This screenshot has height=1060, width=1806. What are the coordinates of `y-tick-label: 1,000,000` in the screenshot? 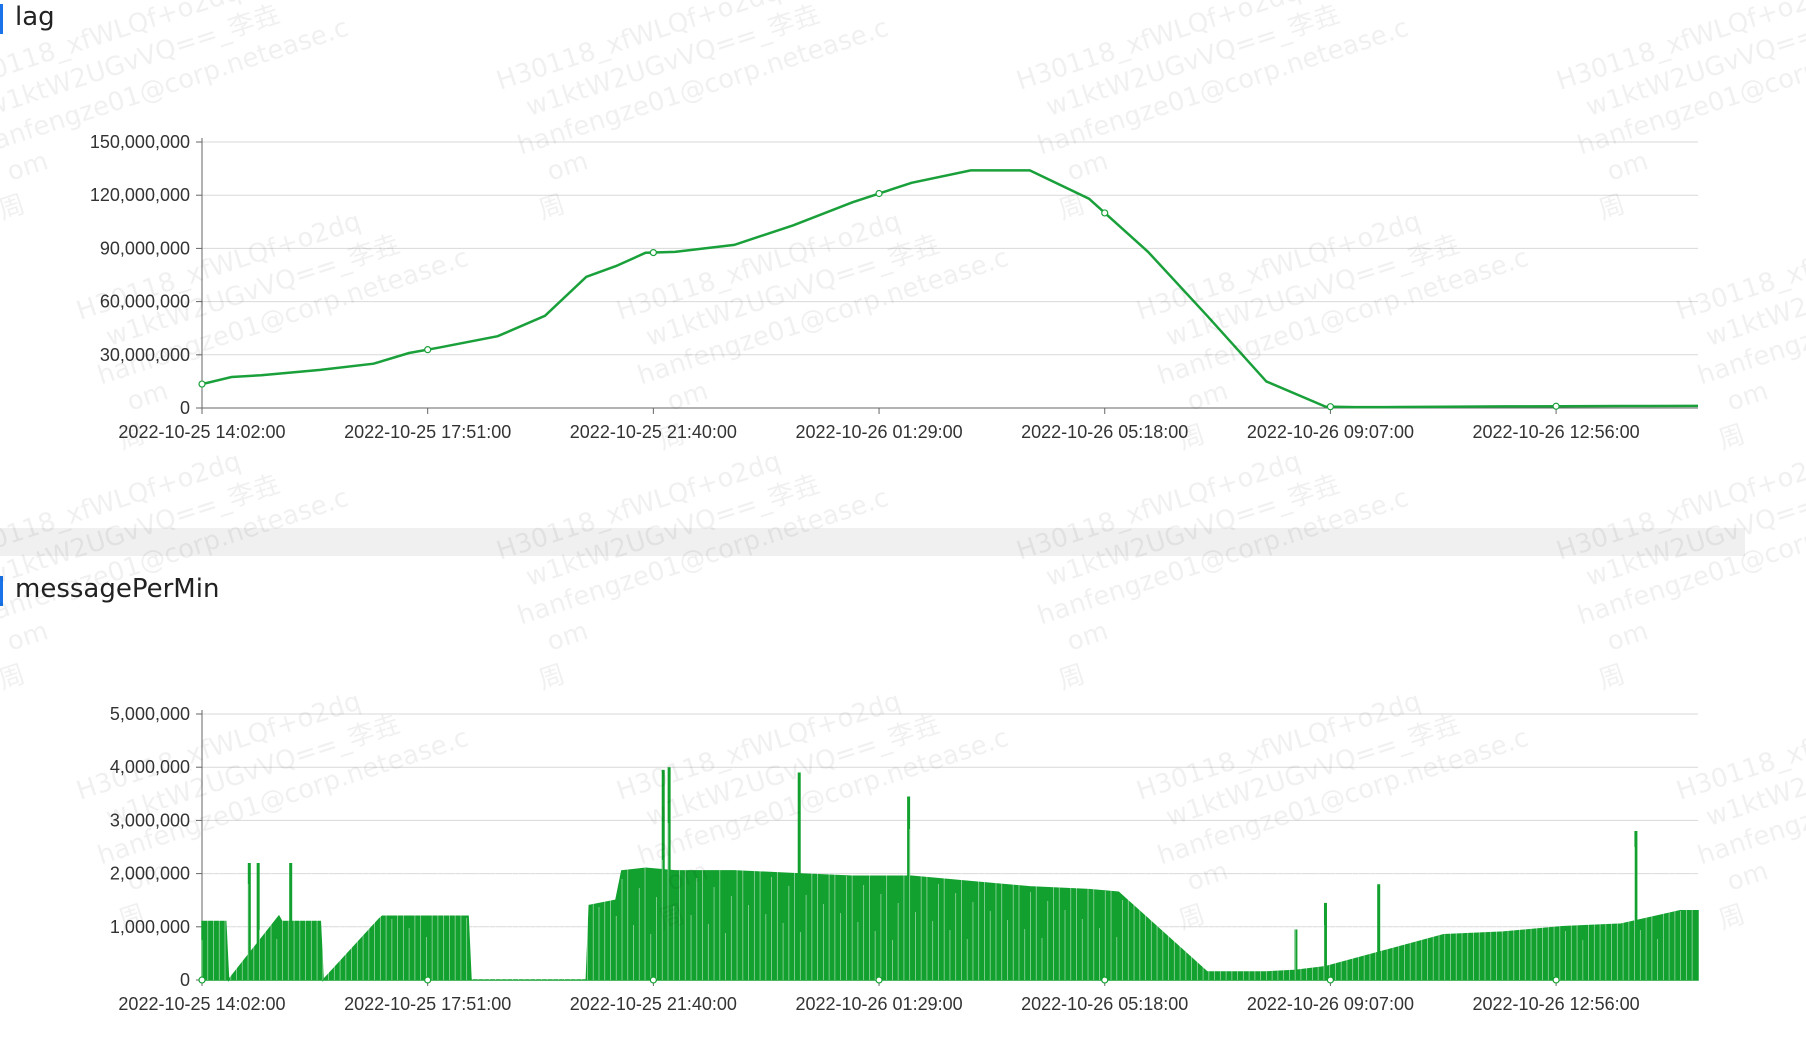 It's located at (150, 927).